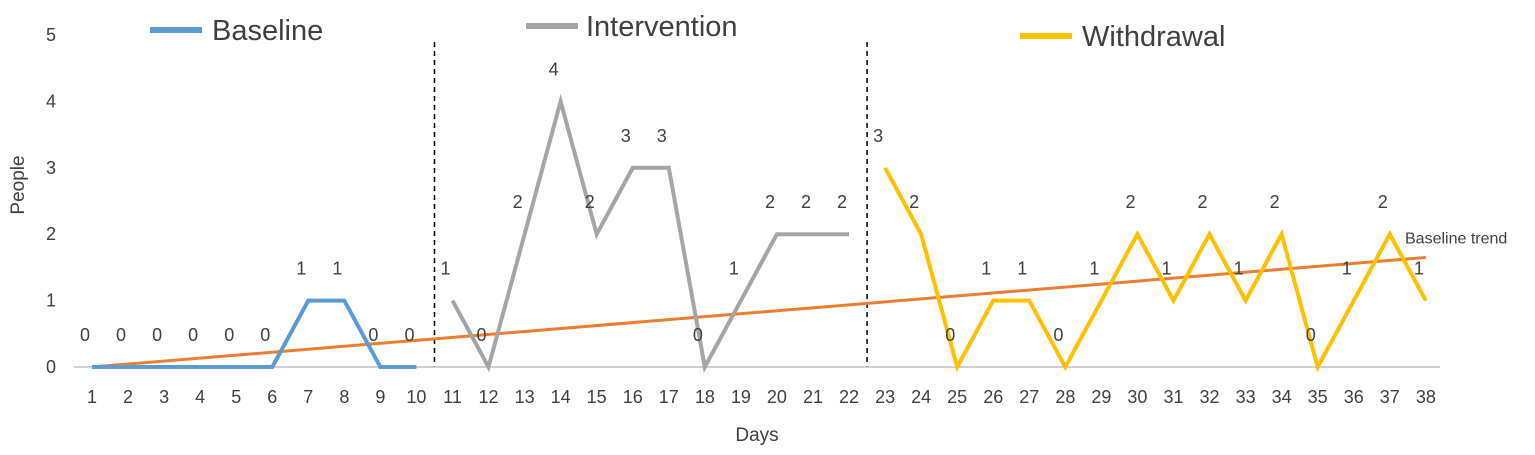 This screenshot has width=1535, height=455. I want to click on x-tick-label: 38, so click(1426, 397).